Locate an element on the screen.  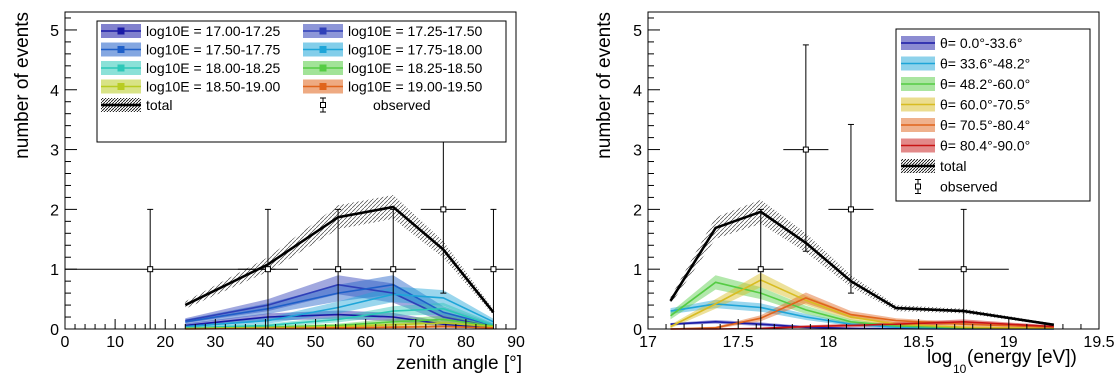
left-legend-label-1: log10E = 17.25-17.50 is located at coordinates (415, 31).